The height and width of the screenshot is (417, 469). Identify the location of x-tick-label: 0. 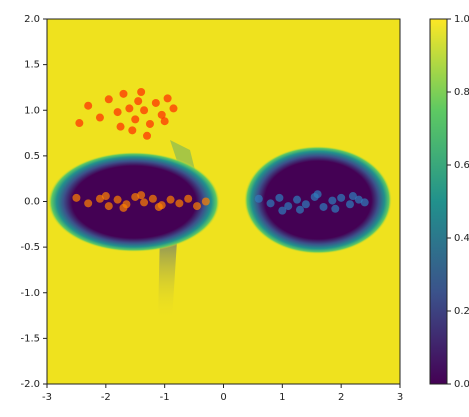
(223, 397).